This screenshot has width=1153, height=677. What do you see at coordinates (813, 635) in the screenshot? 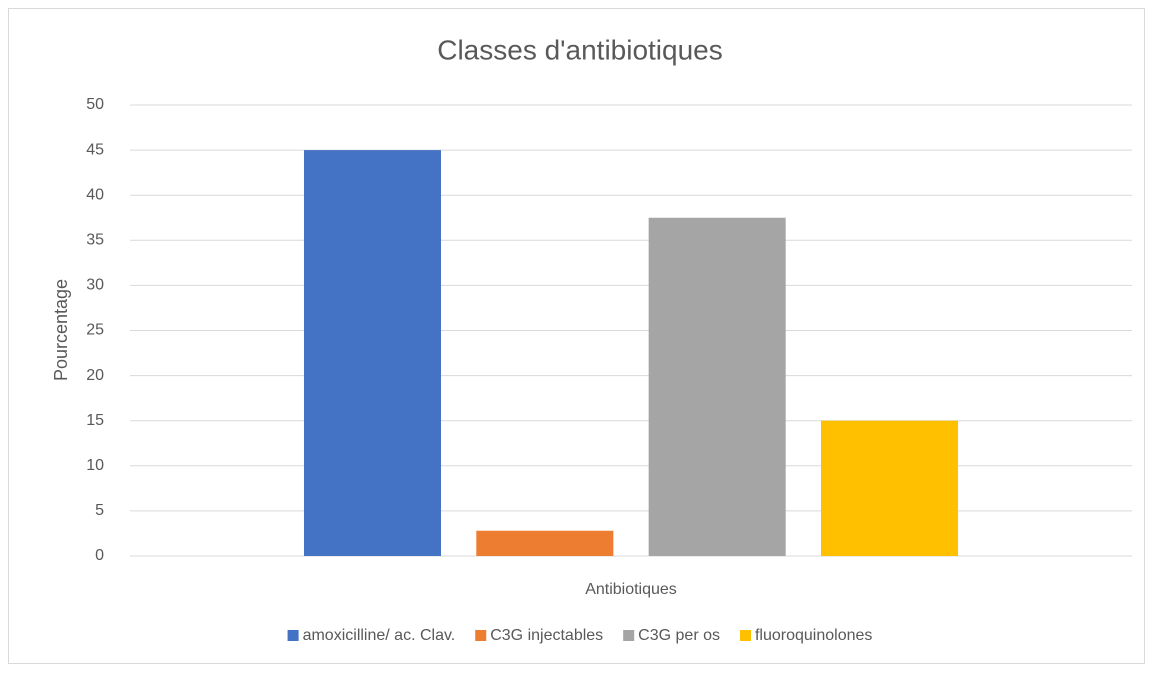
I see `legend-label: fluoroquinolones` at bounding box center [813, 635].